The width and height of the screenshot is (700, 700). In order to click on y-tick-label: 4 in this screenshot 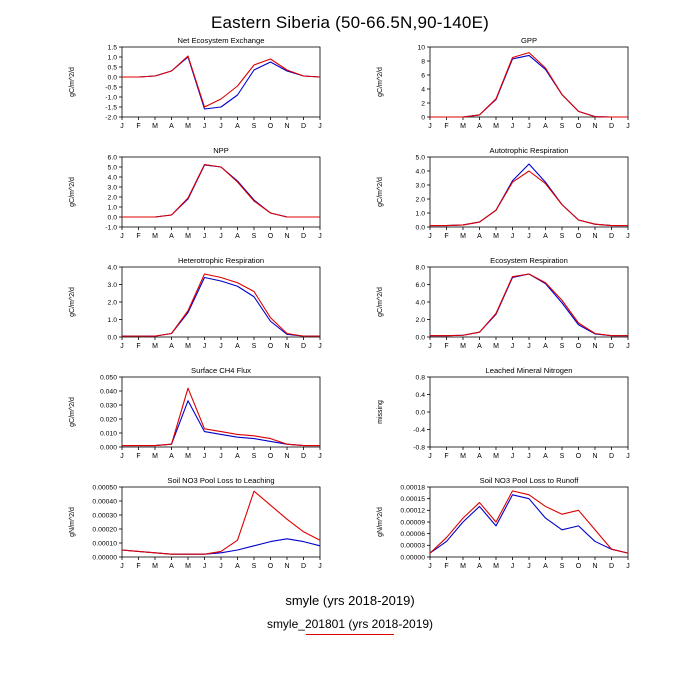, I will do `click(423, 89)`.